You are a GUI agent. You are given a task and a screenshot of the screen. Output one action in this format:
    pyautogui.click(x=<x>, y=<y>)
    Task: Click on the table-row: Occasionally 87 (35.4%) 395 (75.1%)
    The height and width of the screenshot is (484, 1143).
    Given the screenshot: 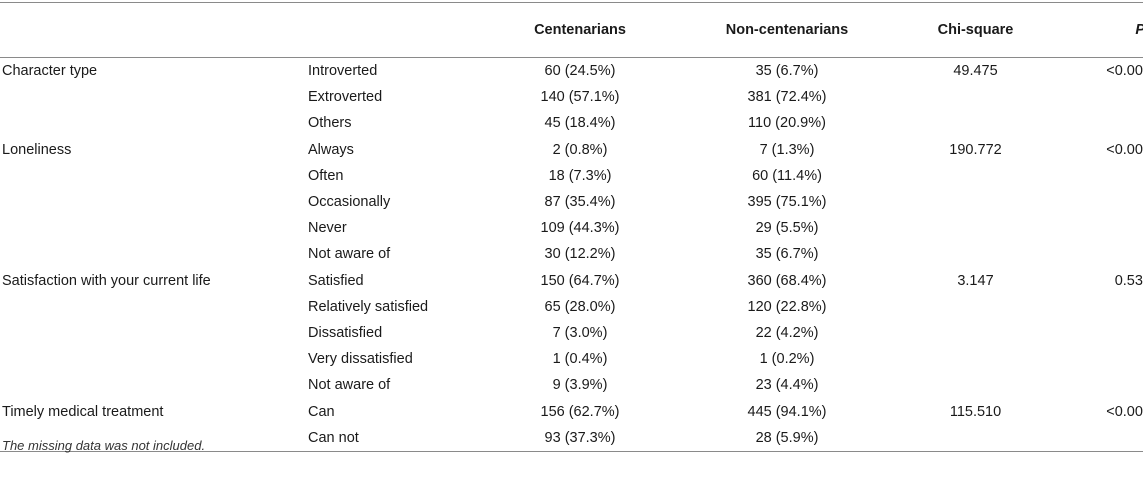 What is the action you would take?
    pyautogui.click(x=571, y=202)
    